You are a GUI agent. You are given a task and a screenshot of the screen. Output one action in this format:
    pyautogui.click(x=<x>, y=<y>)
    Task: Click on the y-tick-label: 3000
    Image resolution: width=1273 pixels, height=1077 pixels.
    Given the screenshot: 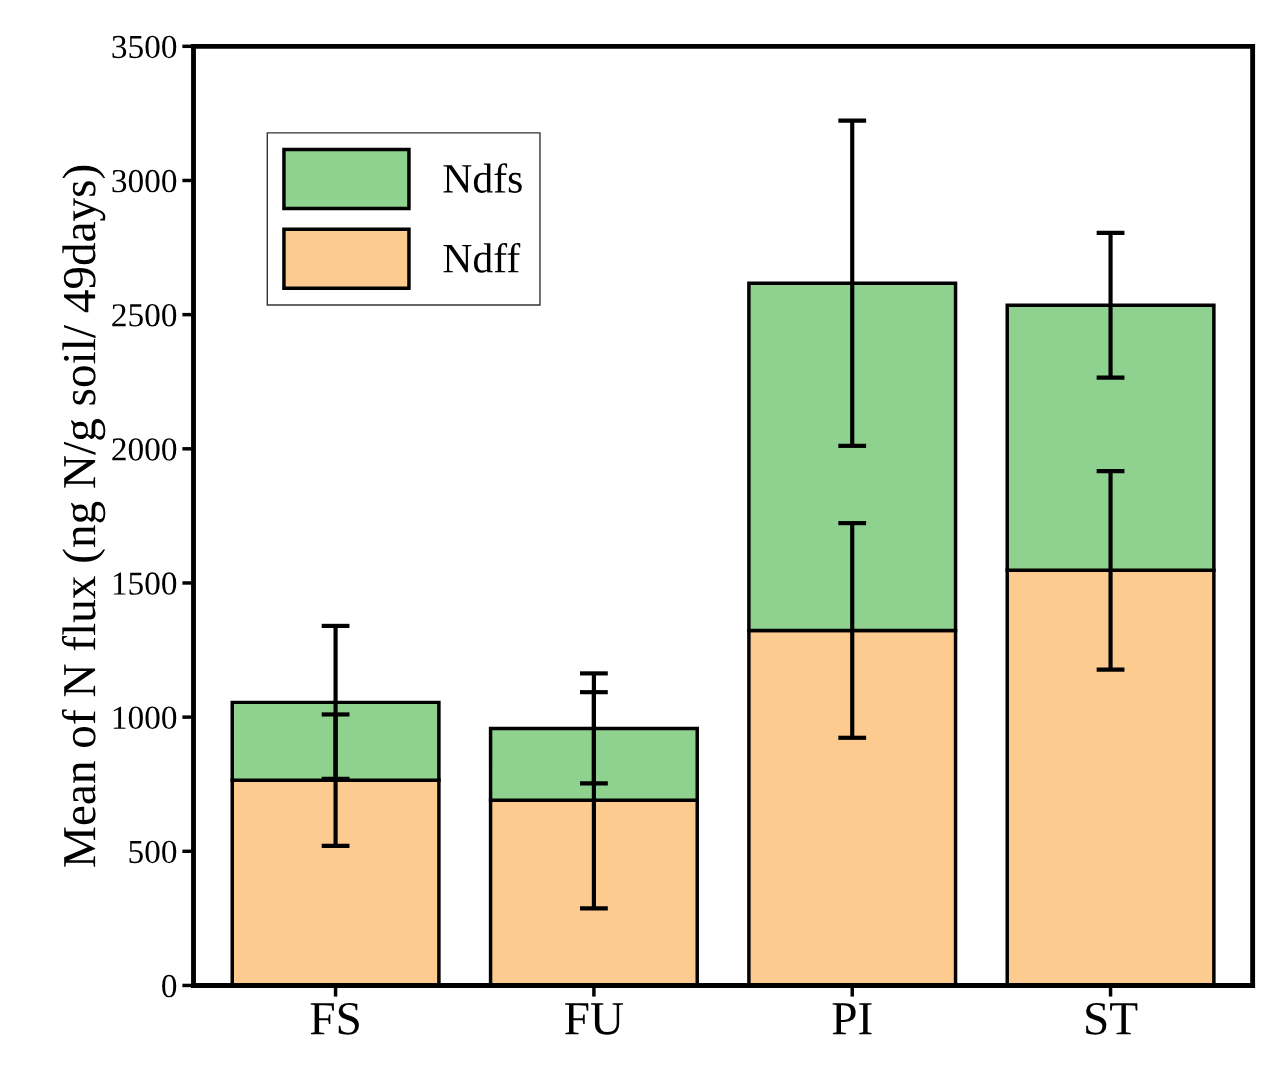 What is the action you would take?
    pyautogui.click(x=144, y=181)
    